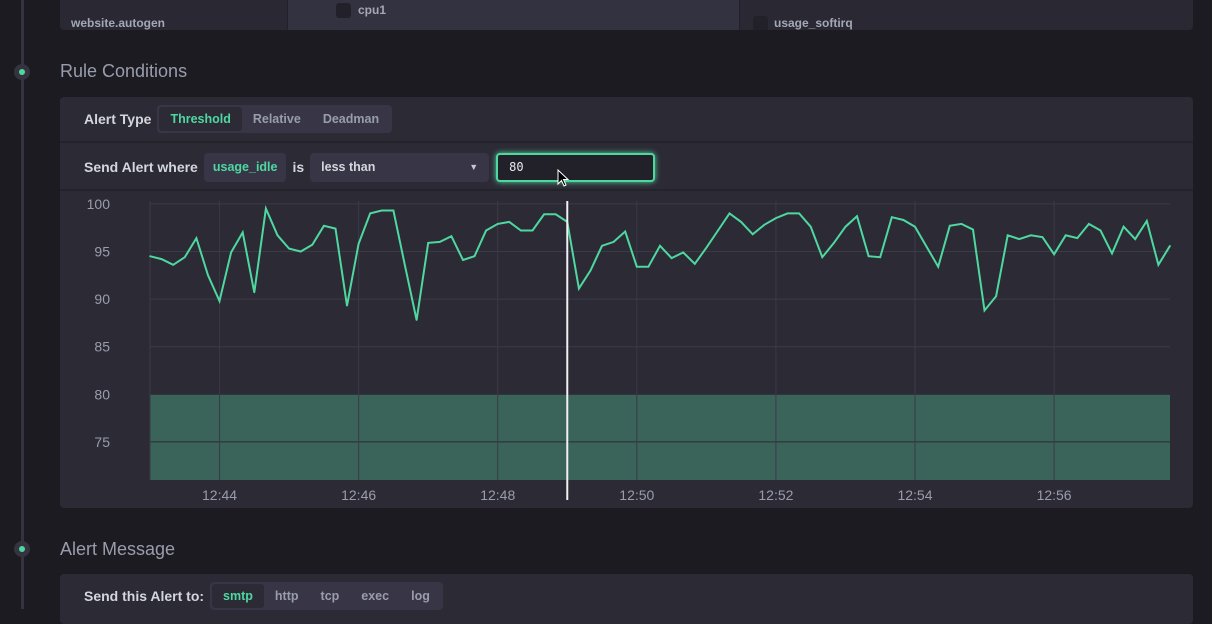 This screenshot has width=1212, height=624. Describe the element at coordinates (124, 71) in the screenshot. I see `section-heading: Rule Conditions` at that location.